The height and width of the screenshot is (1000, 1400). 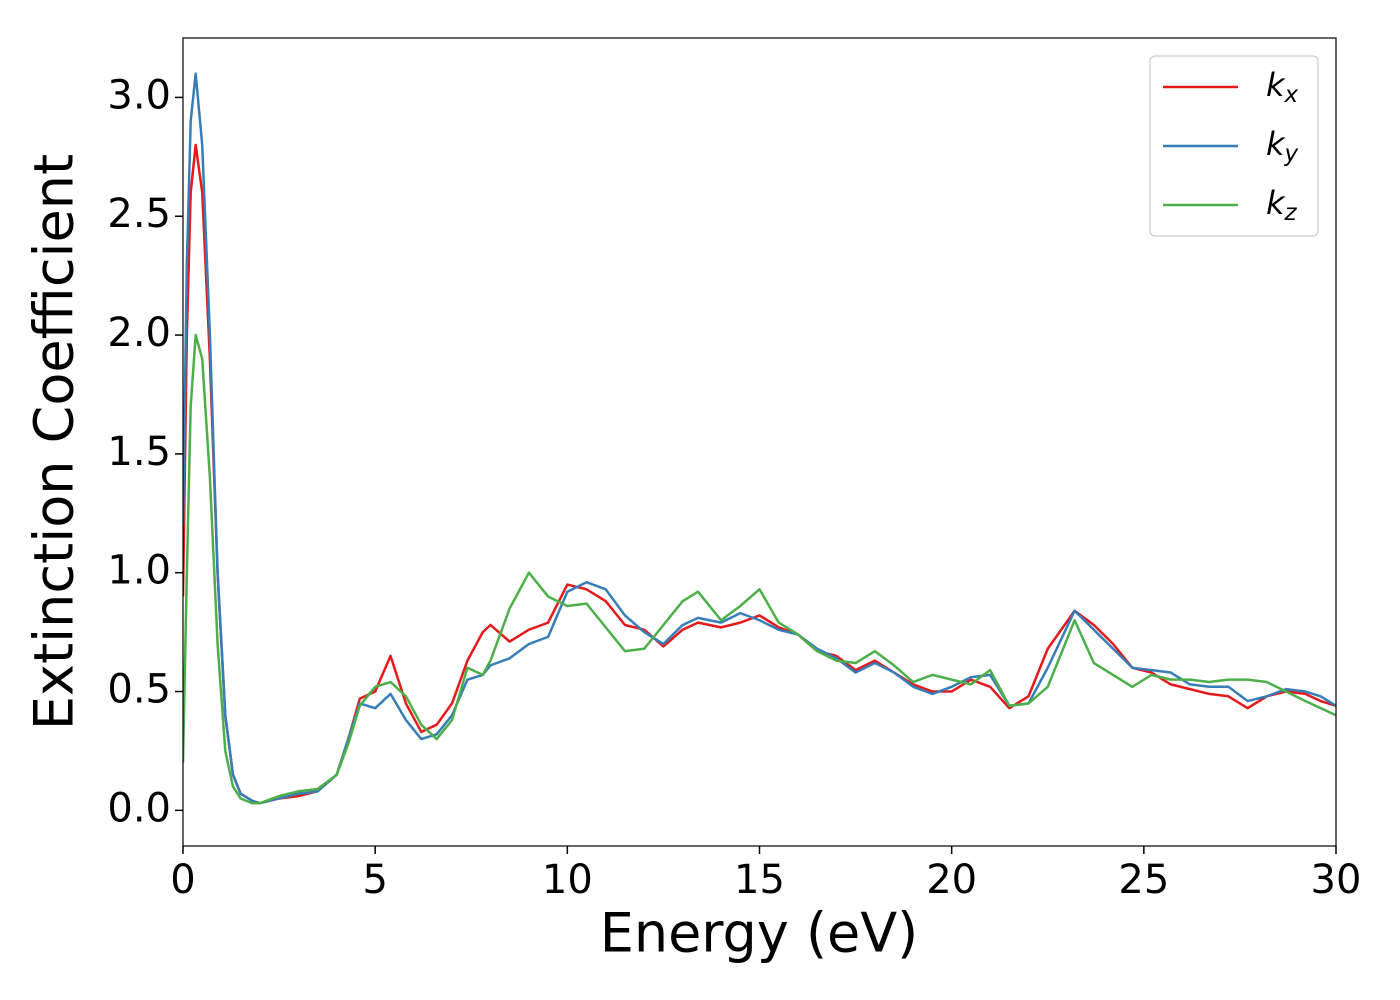 I want to click on x-tick-label: 30, so click(x=1336, y=880).